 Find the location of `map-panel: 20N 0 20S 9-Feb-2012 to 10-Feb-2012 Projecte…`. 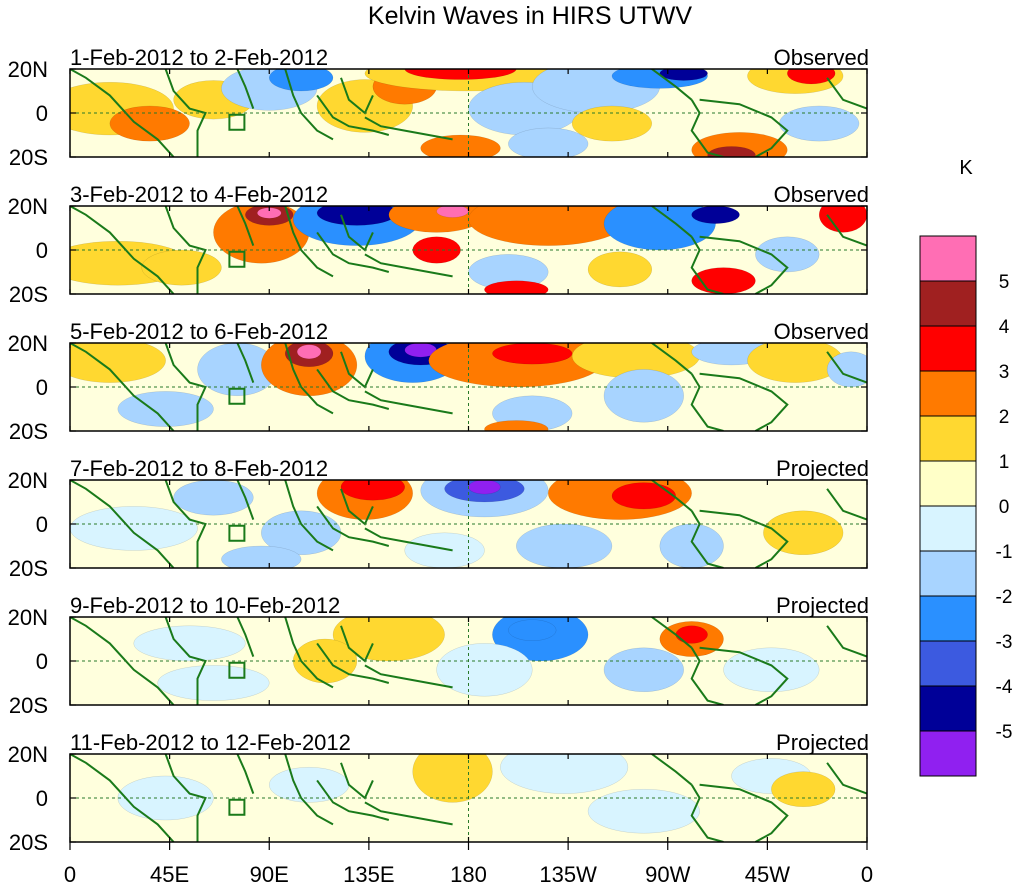

map-panel: 20N 0 20S 9-Feb-2012 to 10-Feb-2012 Projecte… is located at coordinates (438, 655).